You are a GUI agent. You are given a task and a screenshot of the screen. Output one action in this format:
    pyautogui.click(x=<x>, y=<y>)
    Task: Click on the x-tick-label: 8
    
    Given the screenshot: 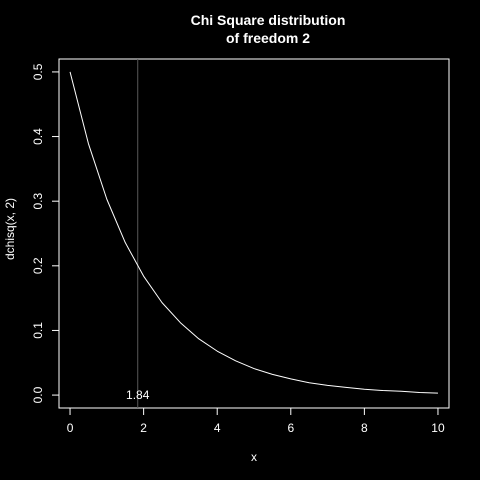 What is the action you would take?
    pyautogui.click(x=364, y=428)
    